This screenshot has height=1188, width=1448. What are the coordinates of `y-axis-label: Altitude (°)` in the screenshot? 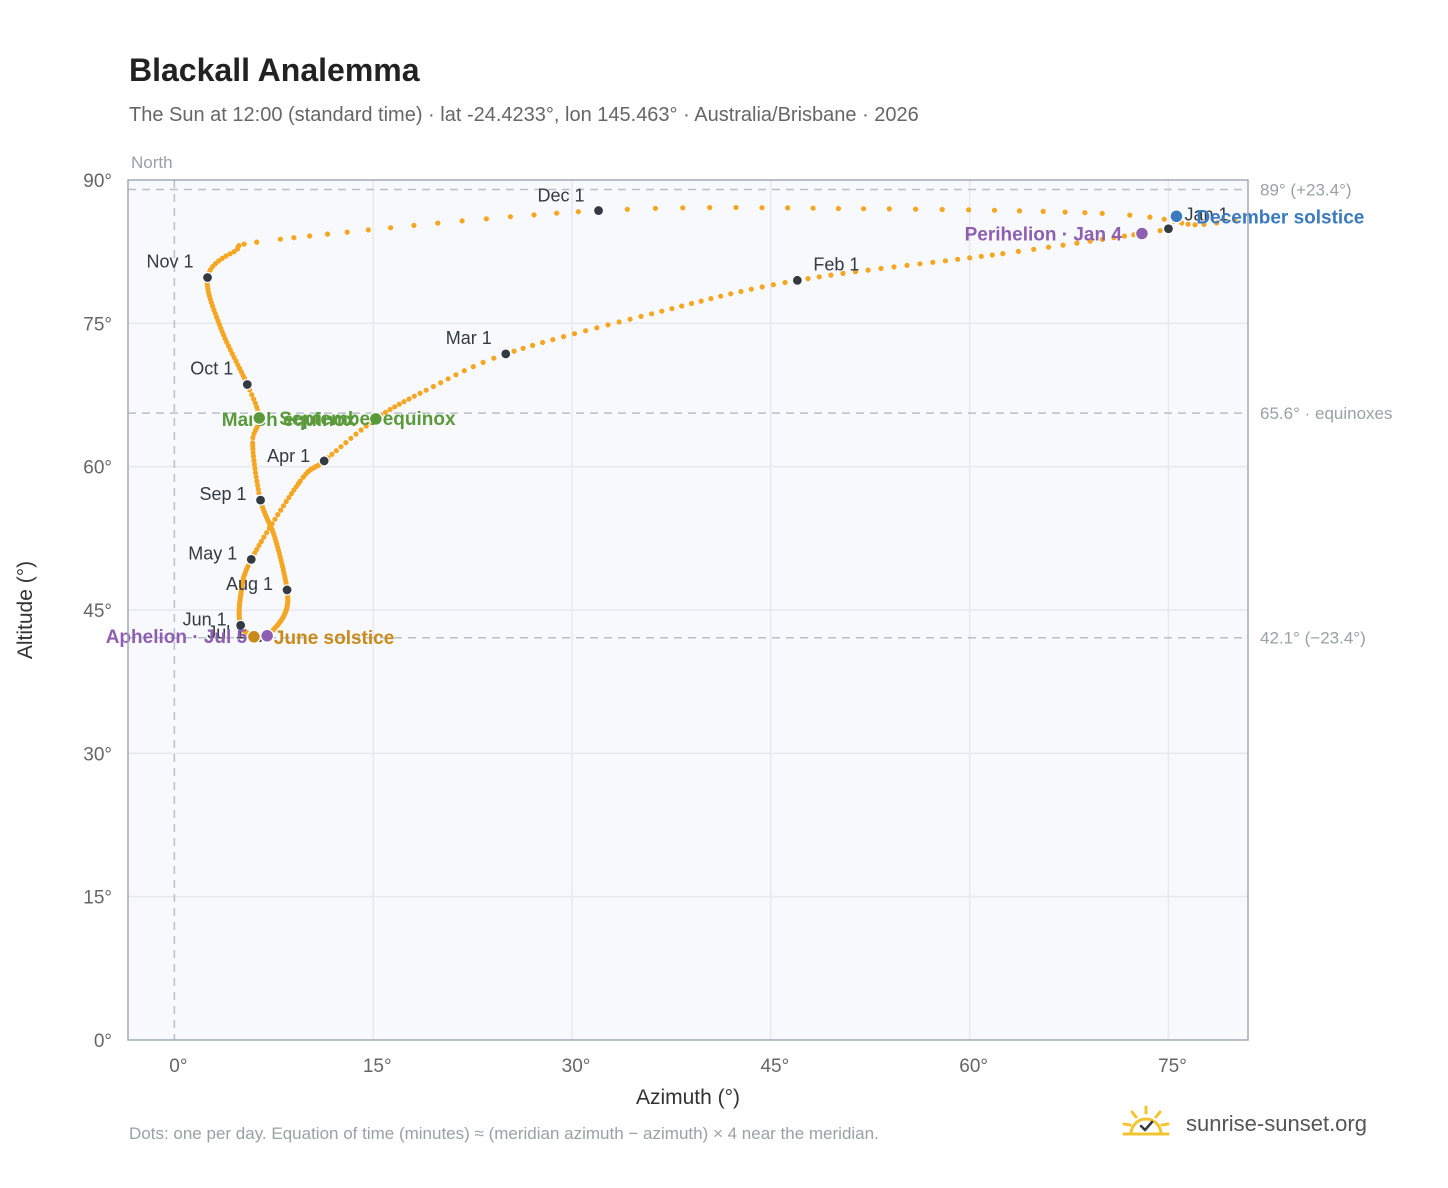 It's located at (25, 610).